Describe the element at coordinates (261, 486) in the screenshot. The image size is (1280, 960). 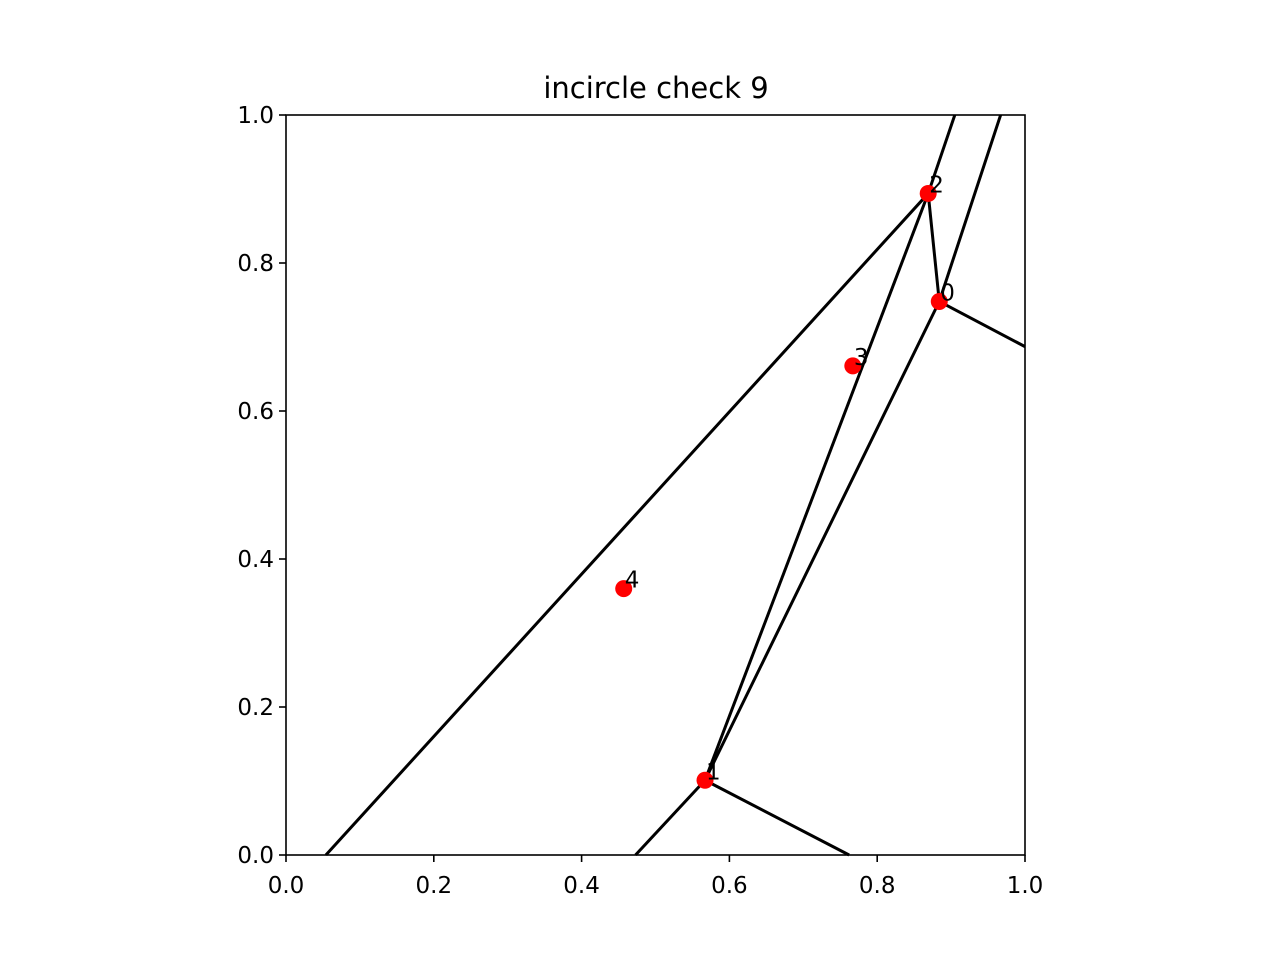
I see `y-axis: 0.0 0.2 0.4 0.6 0.8 1.0` at that location.